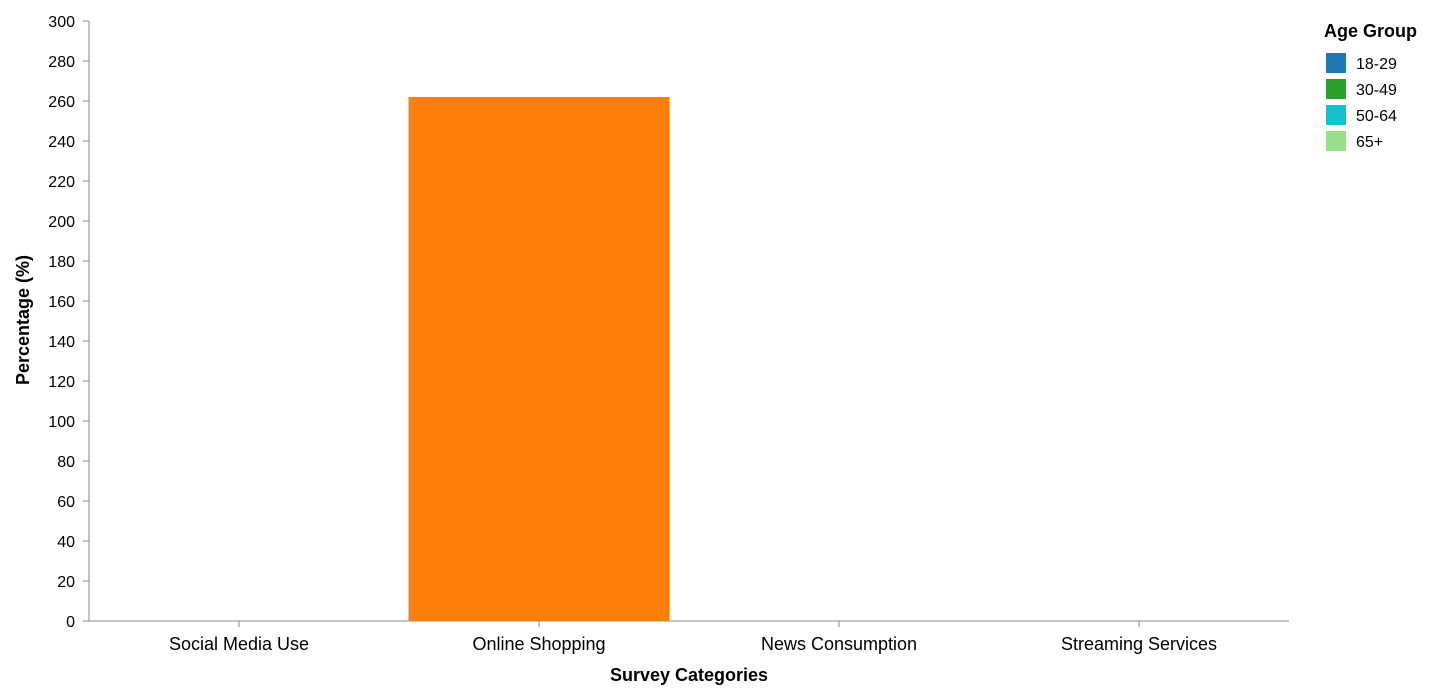 The image size is (1448, 699). I want to click on legend-label: 50-64, so click(1376, 116).